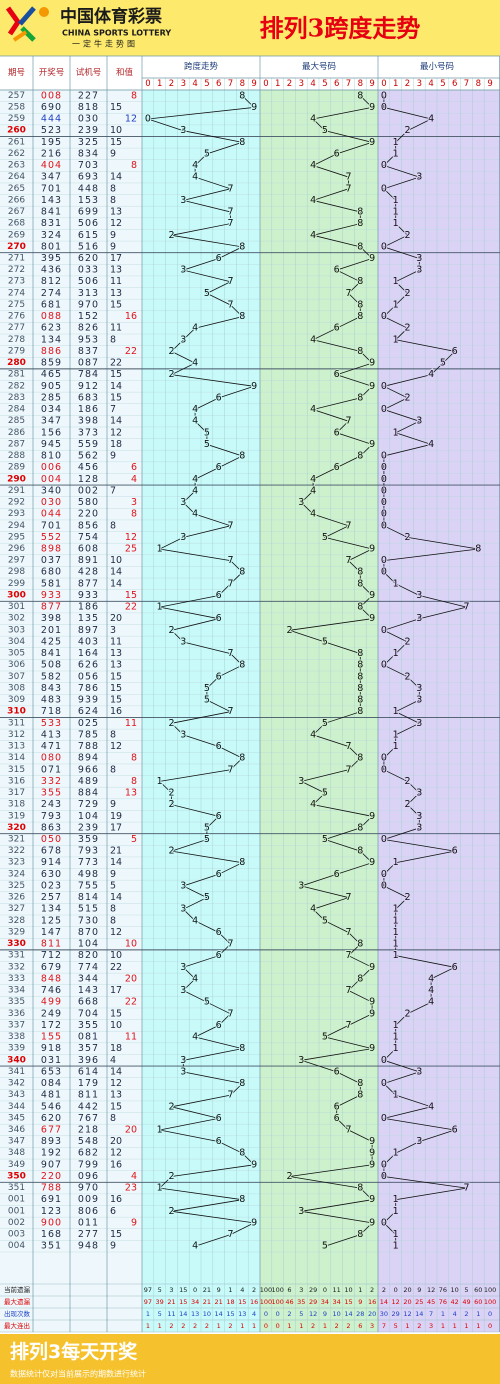  I want to click on draw-number: 914, so click(51, 862).